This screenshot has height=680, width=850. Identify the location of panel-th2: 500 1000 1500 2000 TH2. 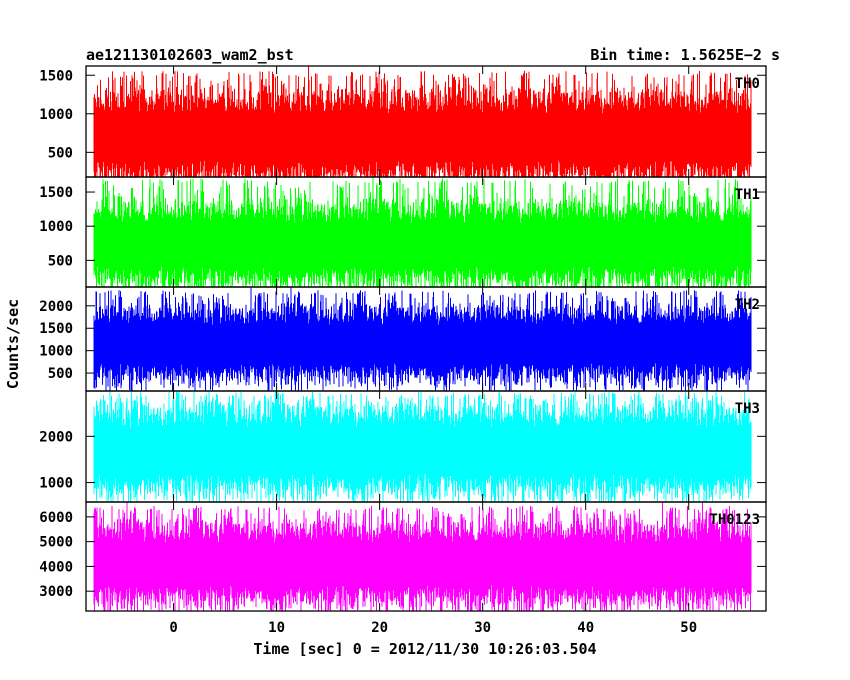
(403, 339).